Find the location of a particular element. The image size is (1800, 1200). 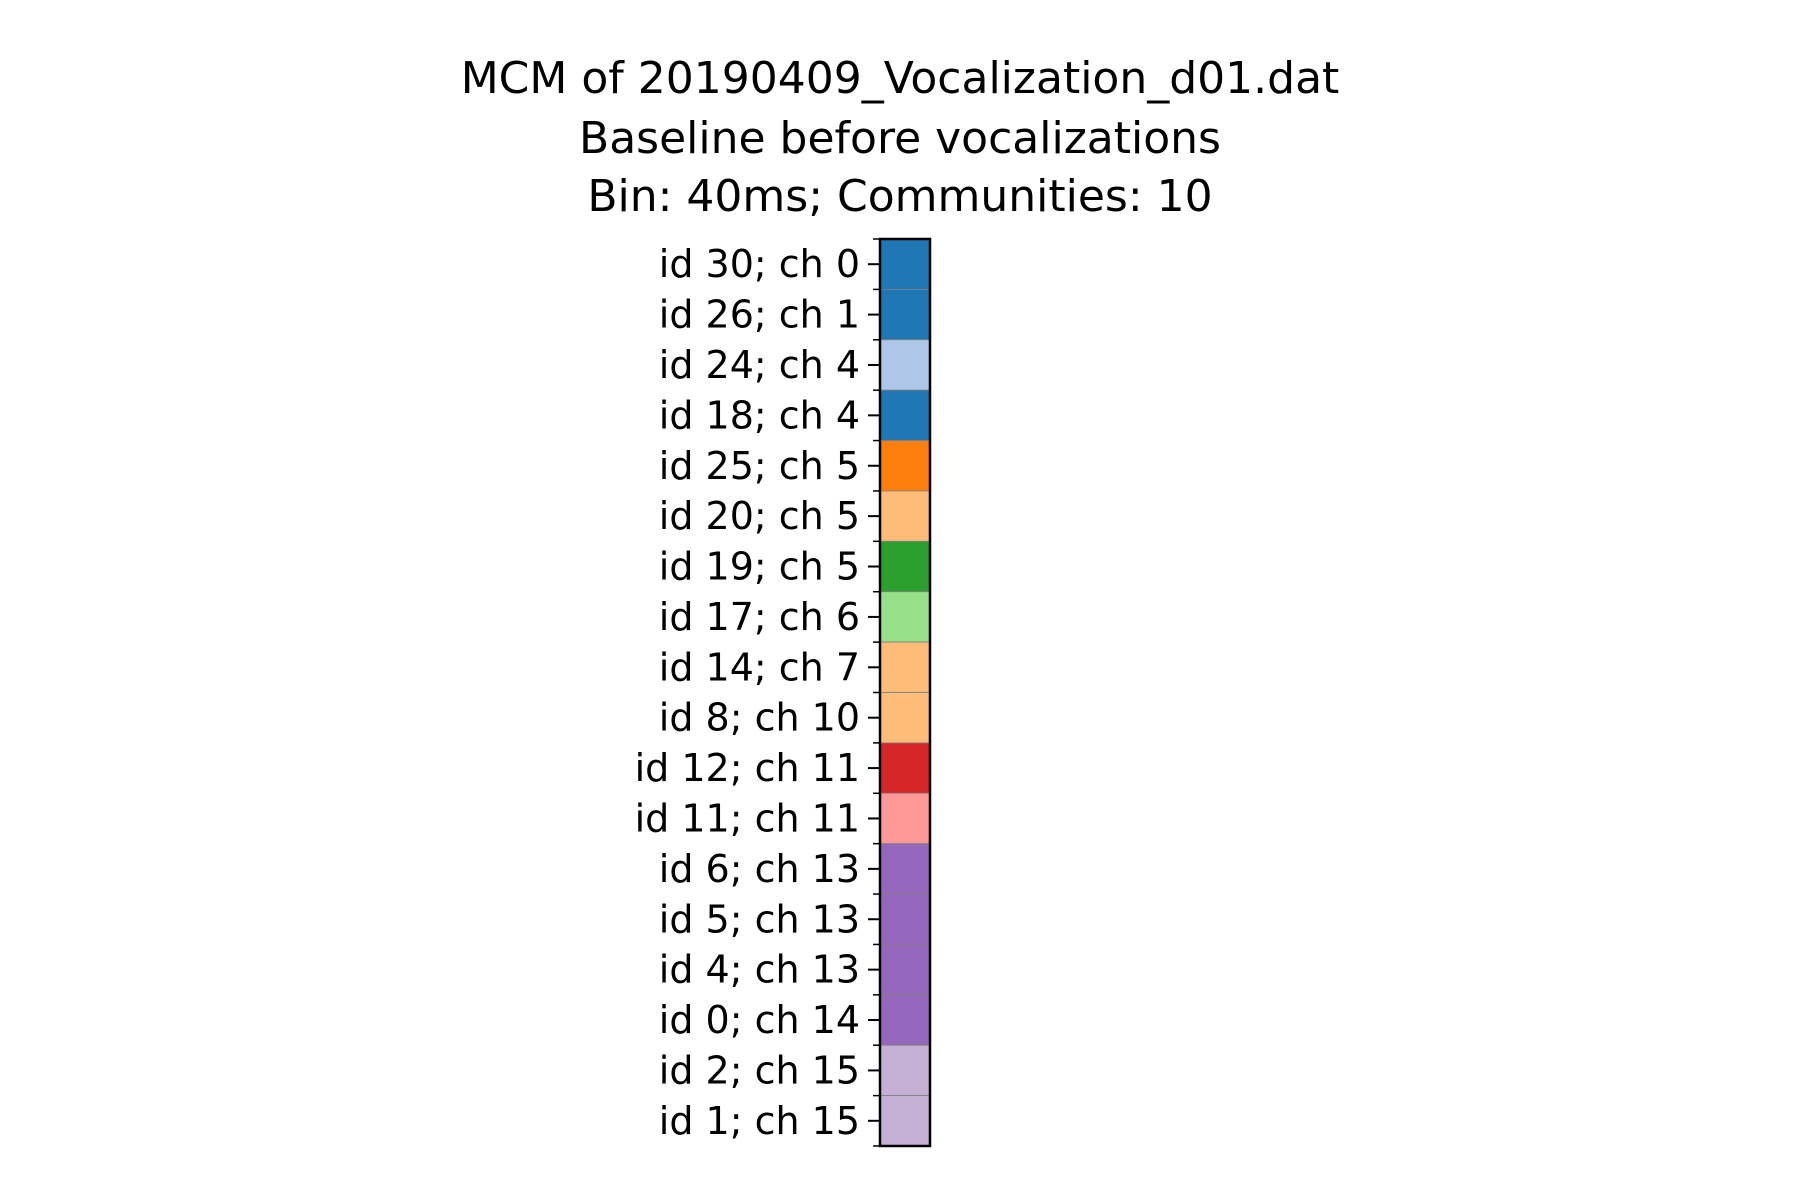

row-label-7: id 17; ch 6 is located at coordinates (759, 617).